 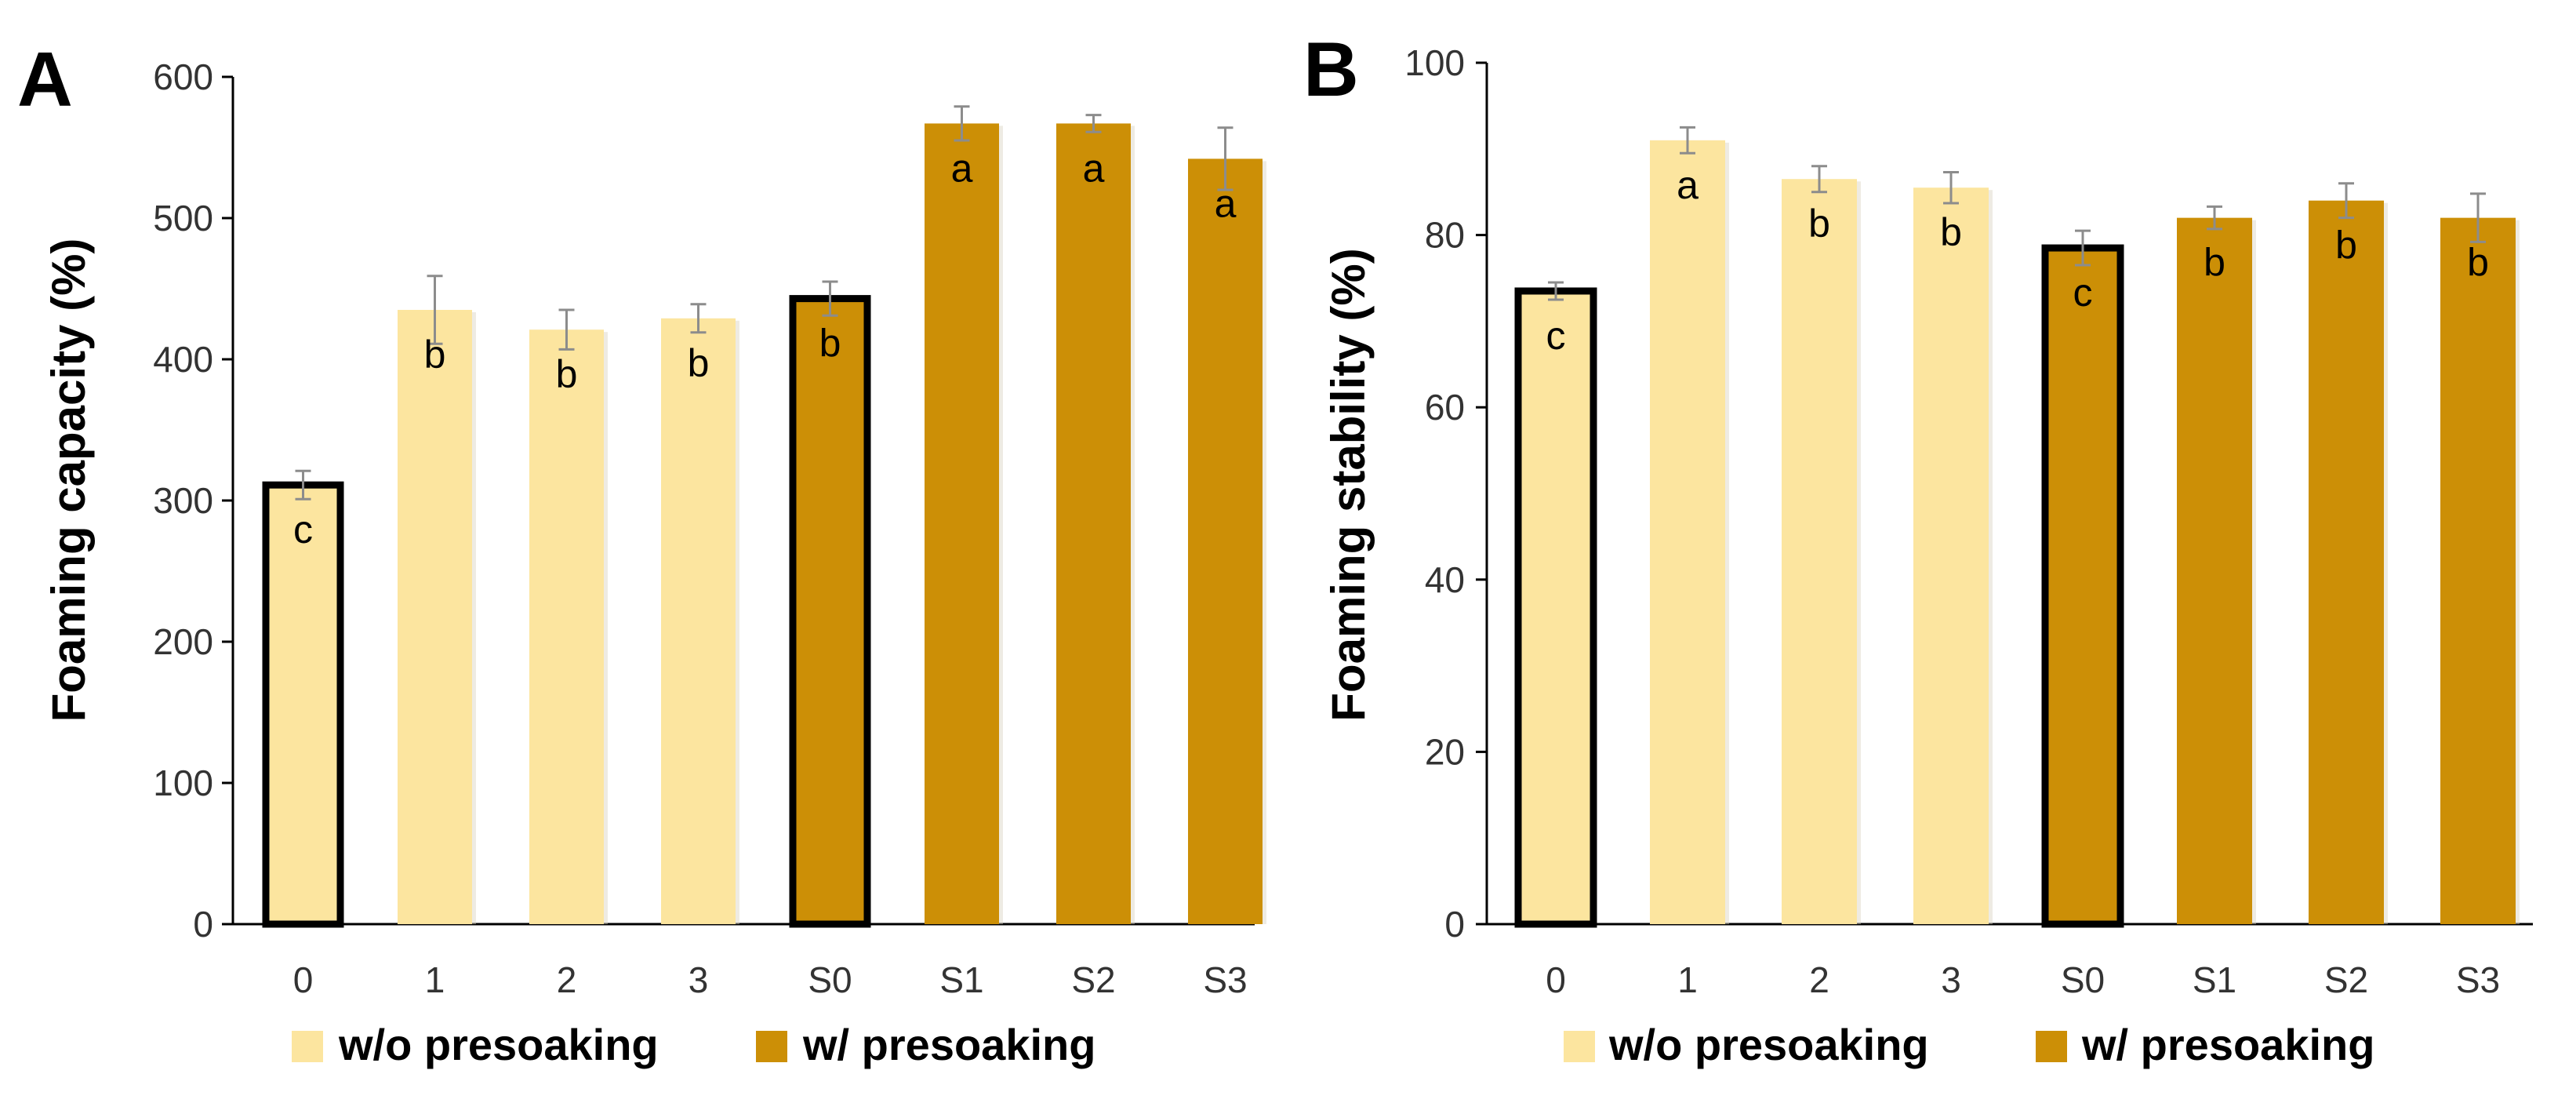 What do you see at coordinates (1556, 979) in the screenshot?
I see `x-tick-label-b-0: 0` at bounding box center [1556, 979].